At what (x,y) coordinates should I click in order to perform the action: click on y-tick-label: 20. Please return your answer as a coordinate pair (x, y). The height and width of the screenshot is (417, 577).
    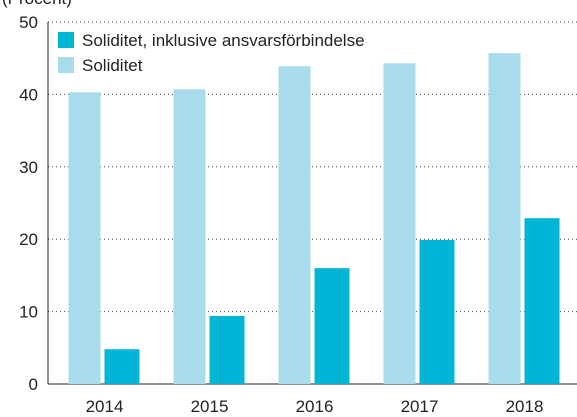
    Looking at the image, I should click on (28, 239).